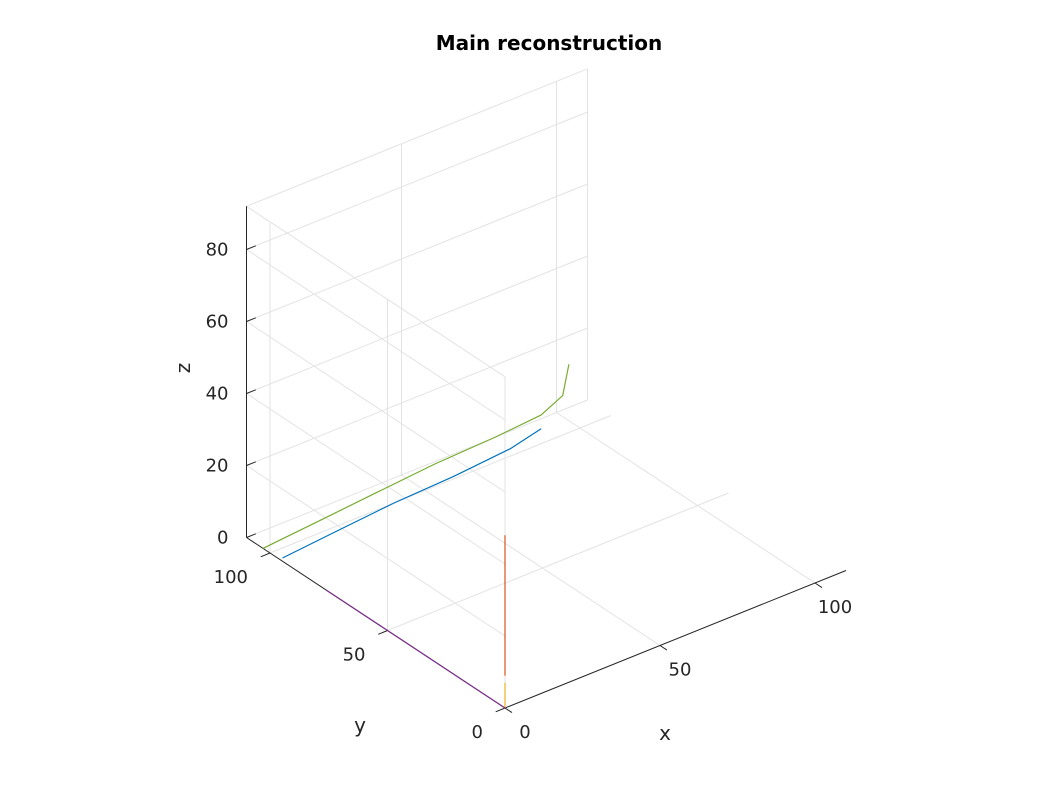 The height and width of the screenshot is (797, 1063). Describe the element at coordinates (217, 322) in the screenshot. I see `z-tick-label: 60` at that location.